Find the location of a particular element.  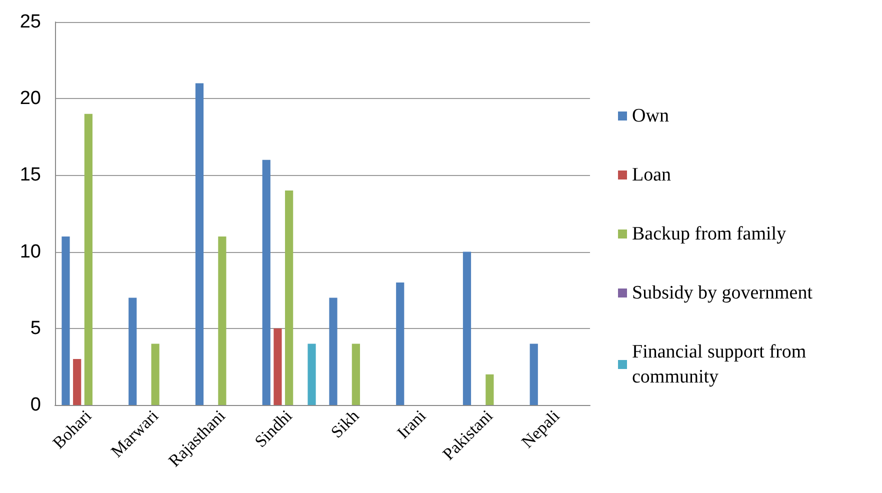

y-tick-label: 25 is located at coordinates (30, 22).